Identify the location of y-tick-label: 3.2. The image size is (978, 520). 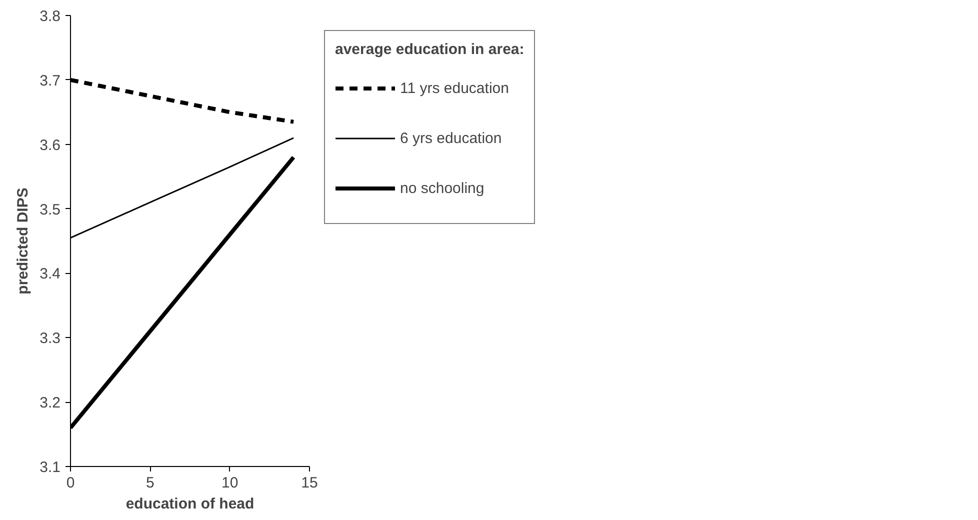
(50, 403).